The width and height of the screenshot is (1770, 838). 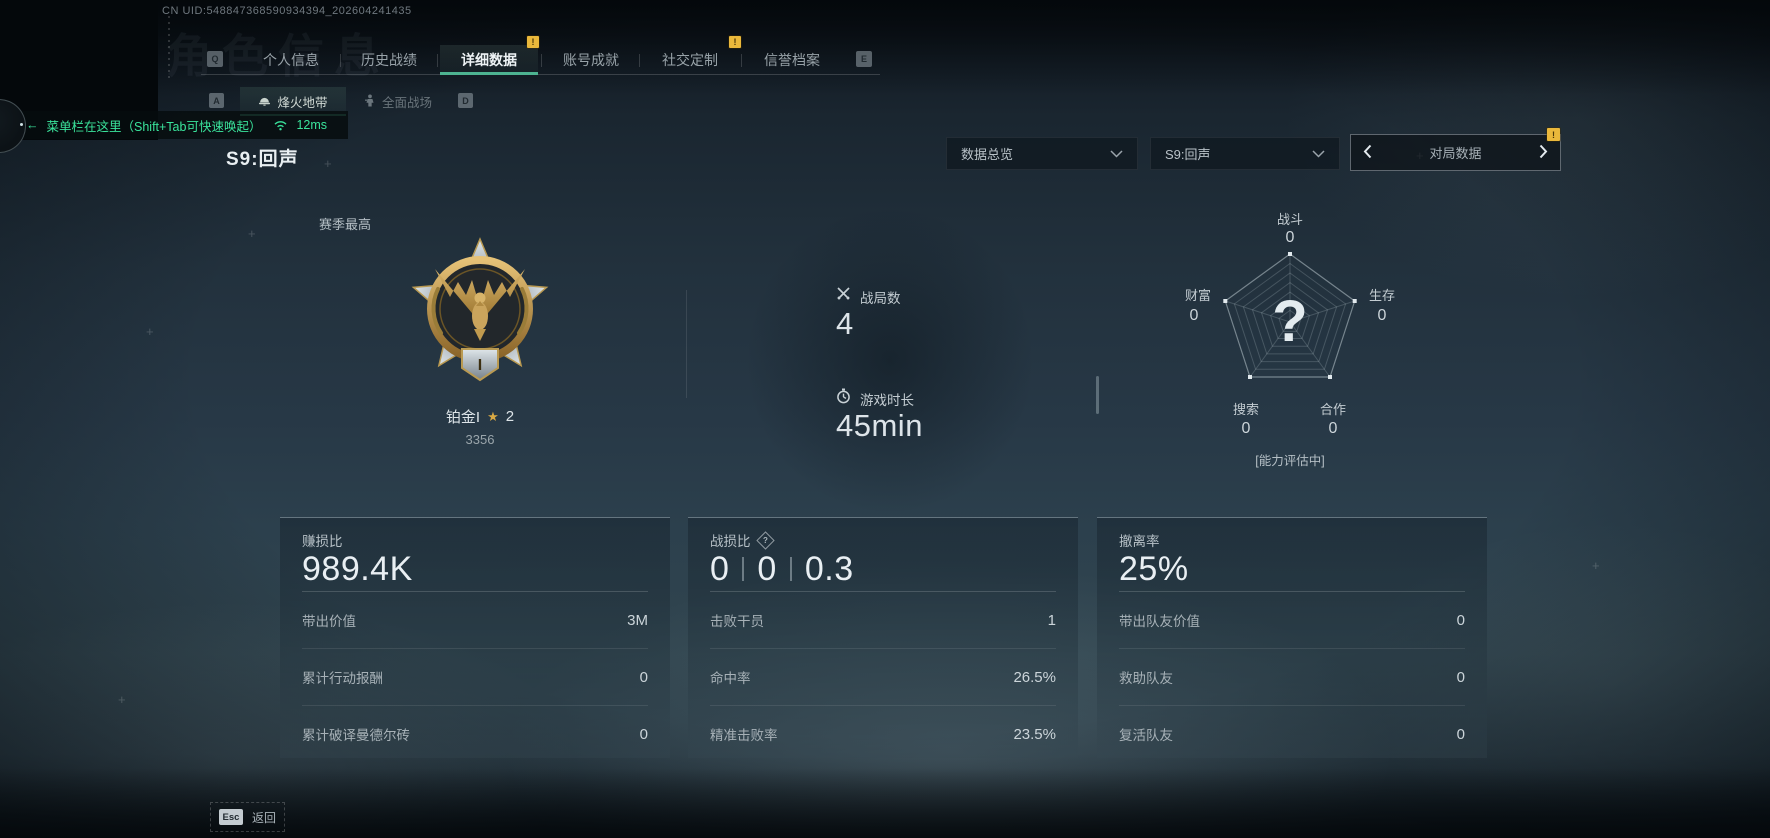 What do you see at coordinates (744, 735) in the screenshot?
I see `stat-label: 精准击败率` at bounding box center [744, 735].